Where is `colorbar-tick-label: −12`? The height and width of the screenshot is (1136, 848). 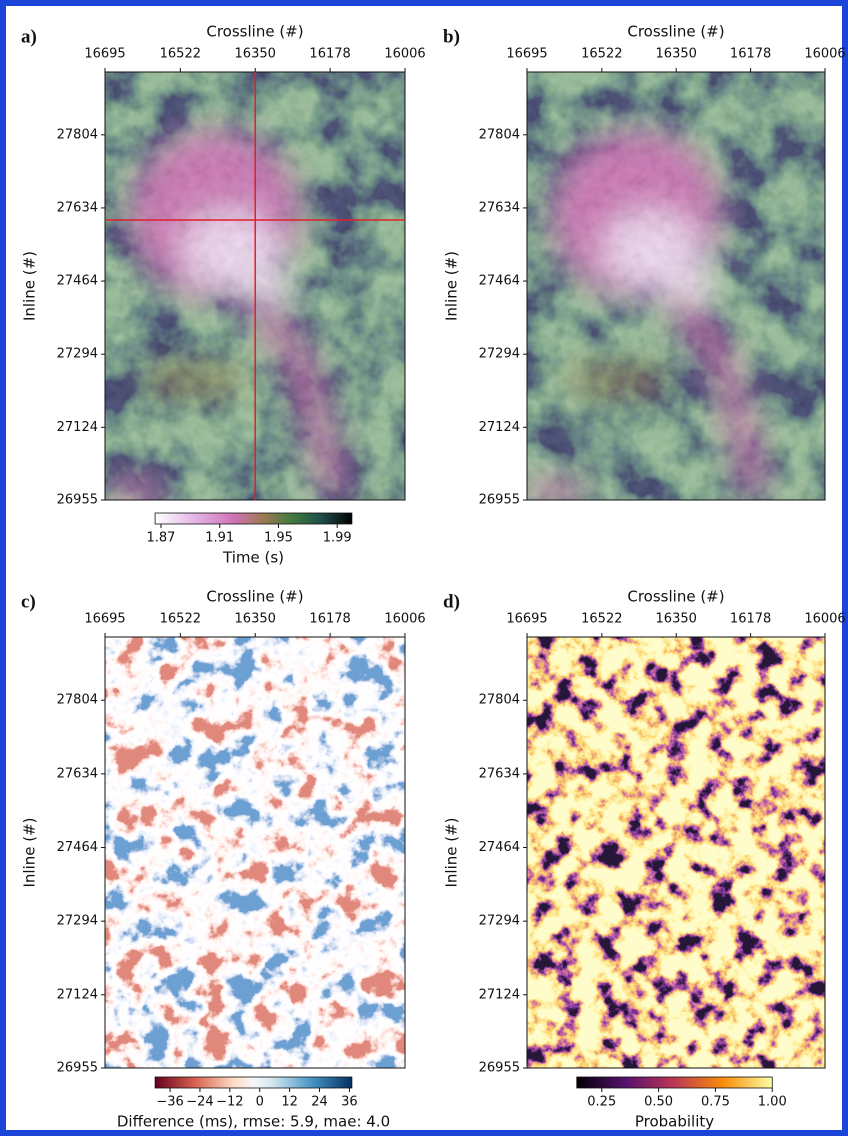
colorbar-tick-label: −12 is located at coordinates (229, 1102).